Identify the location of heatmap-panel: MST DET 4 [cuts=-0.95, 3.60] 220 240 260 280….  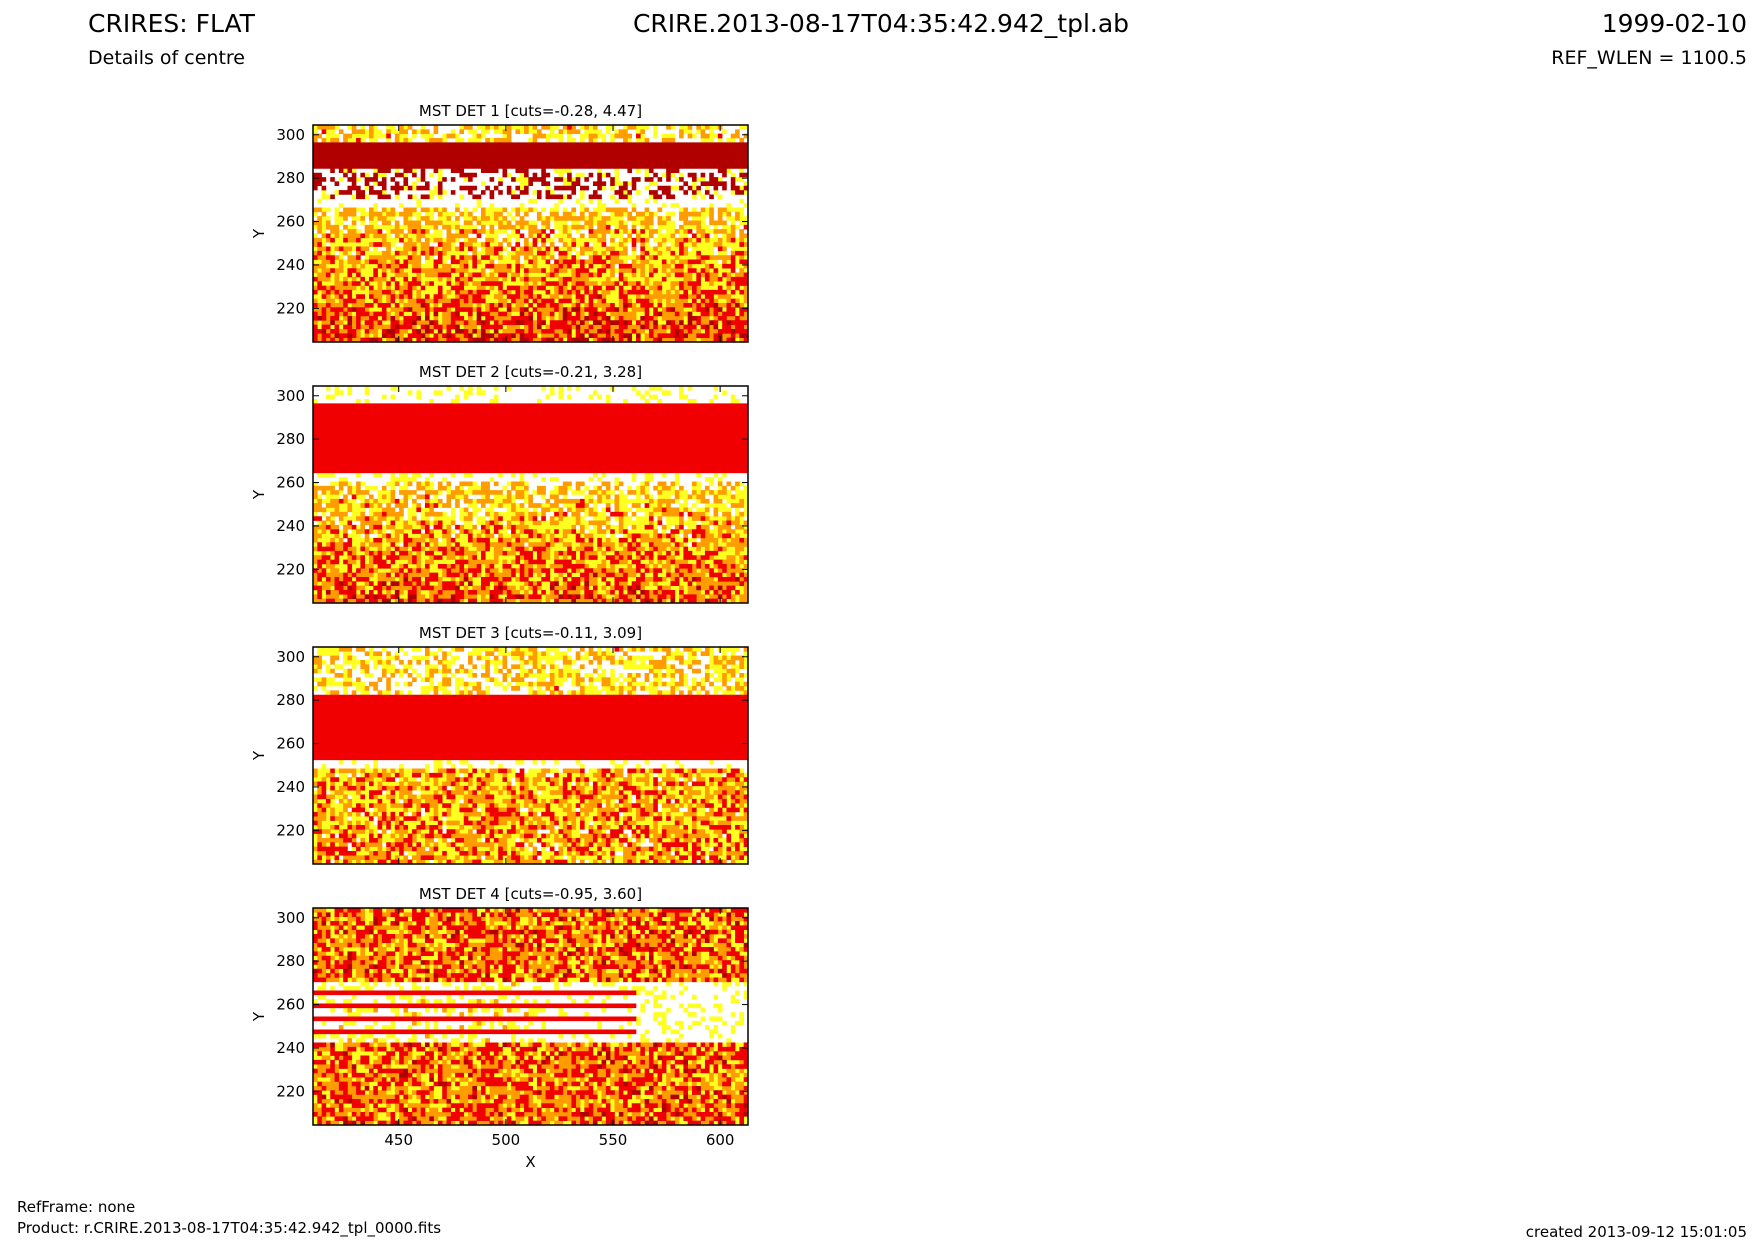
(499, 1028).